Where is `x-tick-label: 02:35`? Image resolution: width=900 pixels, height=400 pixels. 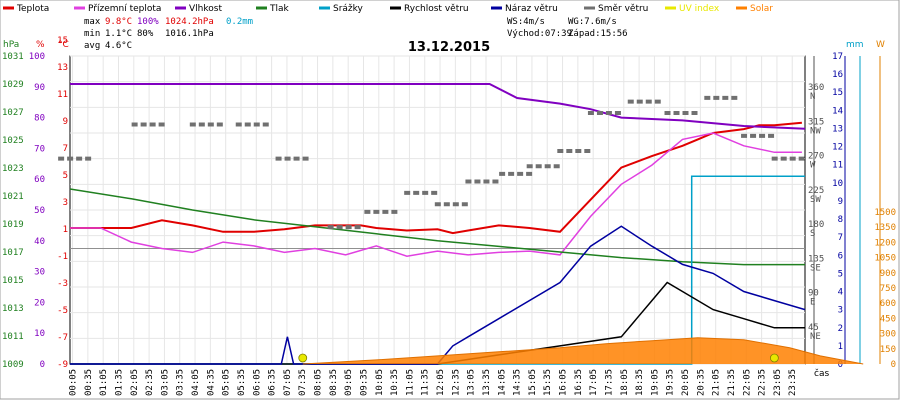 x-tick-label: 02:35 is located at coordinates (150, 382).